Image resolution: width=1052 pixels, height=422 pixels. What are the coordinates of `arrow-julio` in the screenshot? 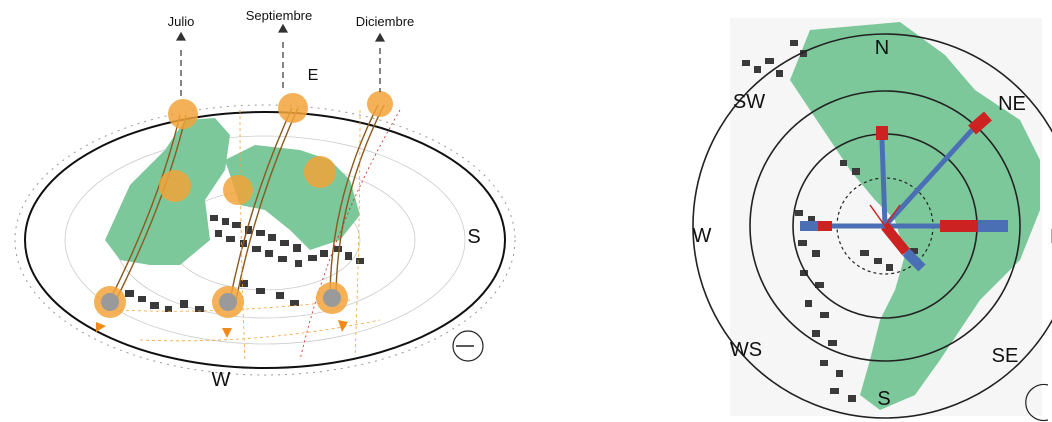 It's located at (101, 327).